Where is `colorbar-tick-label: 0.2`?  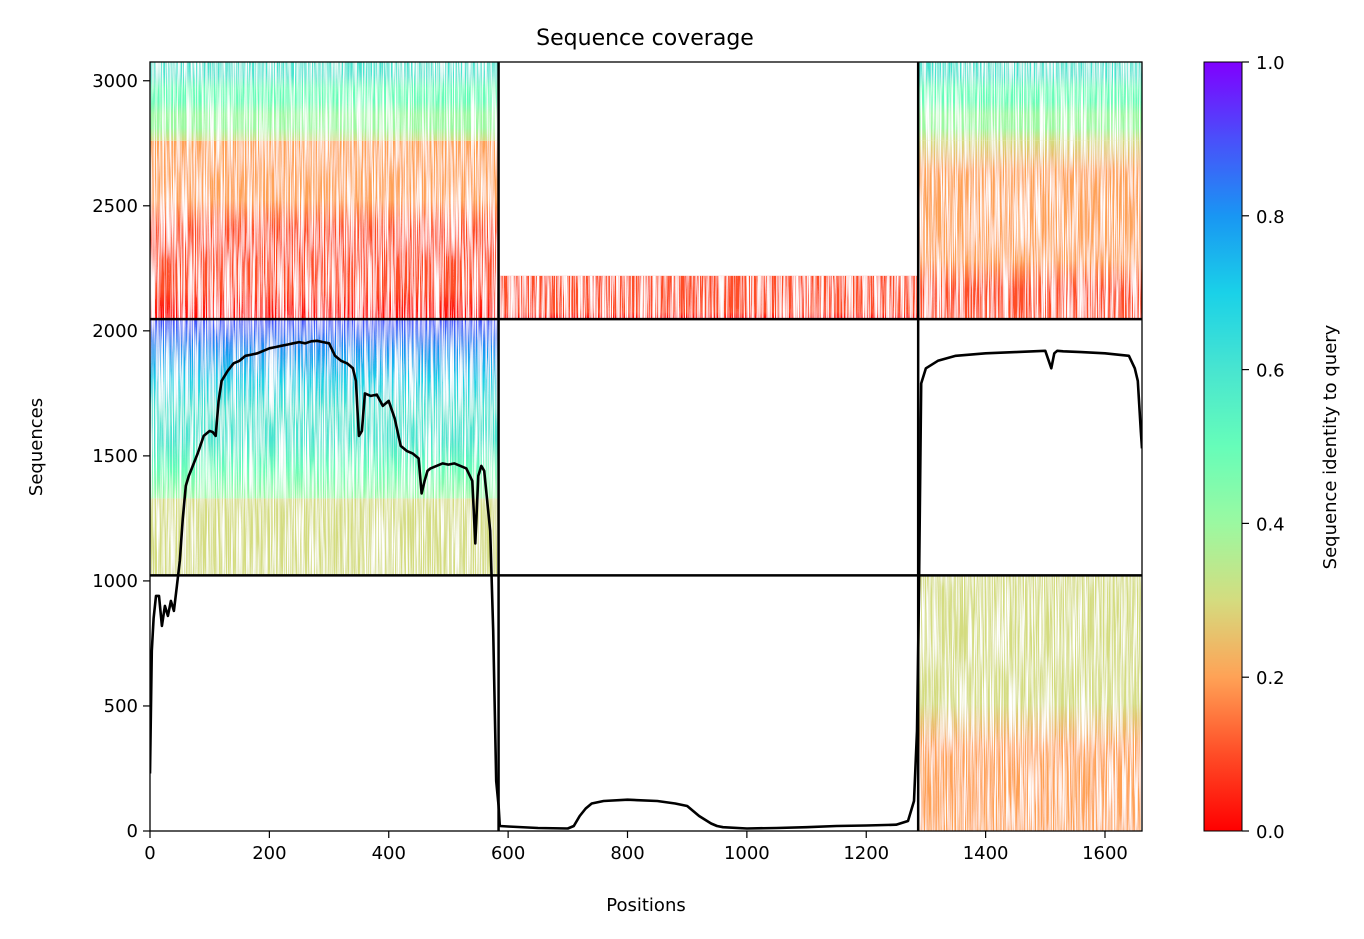
colorbar-tick-label: 0.2 is located at coordinates (1270, 678).